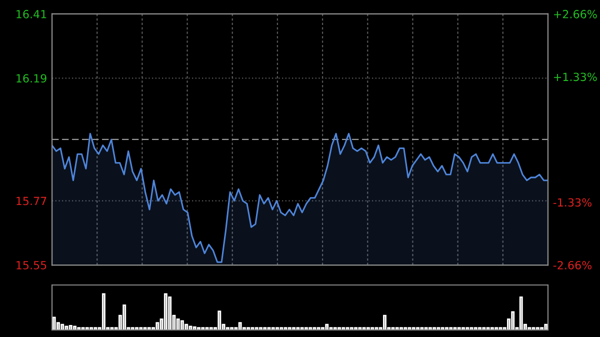  I want to click on y-tick-label: 15.55, so click(31, 265).